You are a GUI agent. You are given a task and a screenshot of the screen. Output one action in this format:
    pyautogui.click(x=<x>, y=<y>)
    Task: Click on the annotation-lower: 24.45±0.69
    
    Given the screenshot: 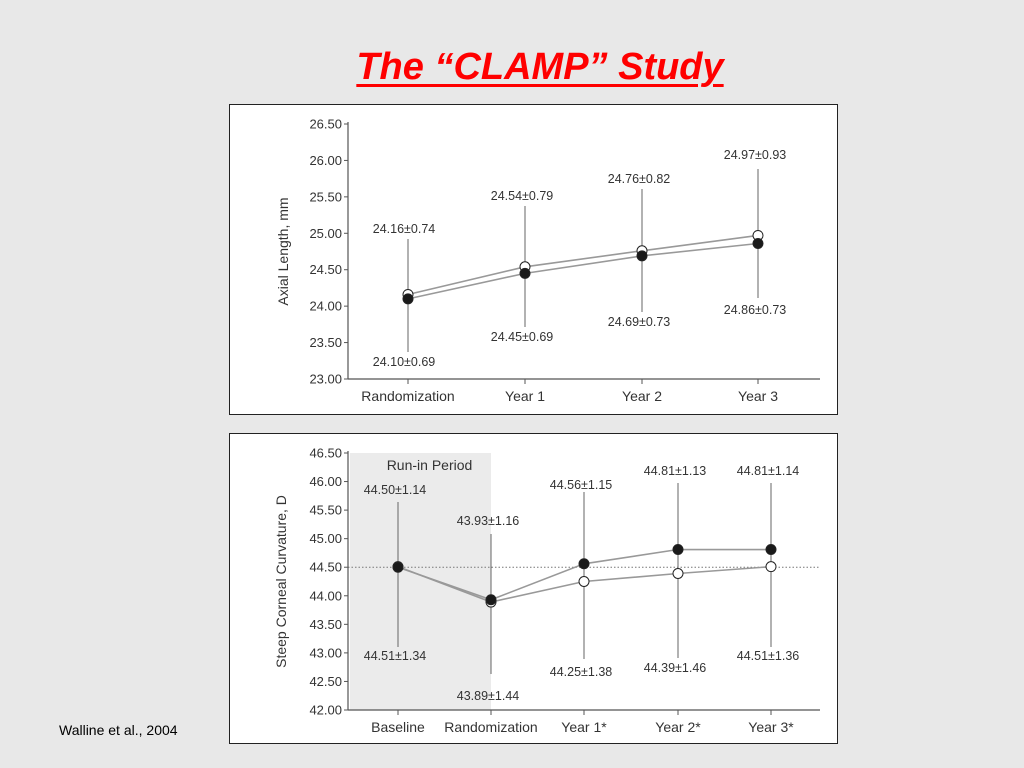 What is the action you would take?
    pyautogui.click(x=522, y=337)
    